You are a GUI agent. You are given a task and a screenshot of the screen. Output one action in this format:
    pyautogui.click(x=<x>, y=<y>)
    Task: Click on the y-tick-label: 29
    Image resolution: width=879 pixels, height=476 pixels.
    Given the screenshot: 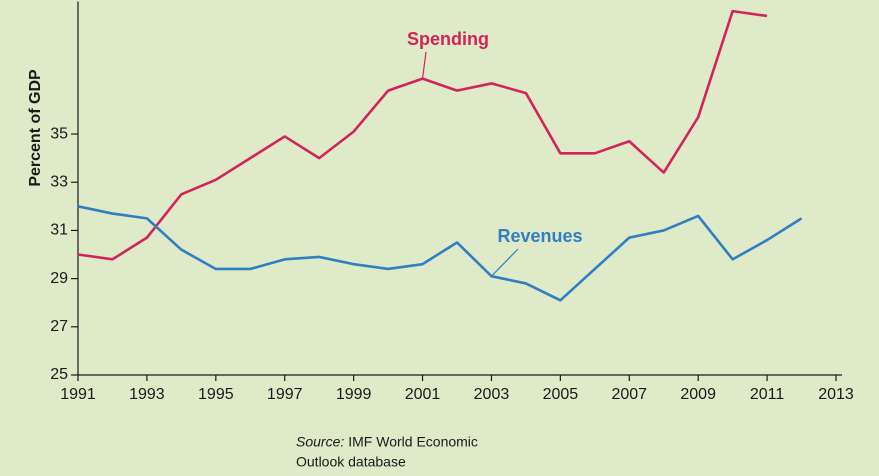 What is the action you would take?
    pyautogui.click(x=59, y=278)
    